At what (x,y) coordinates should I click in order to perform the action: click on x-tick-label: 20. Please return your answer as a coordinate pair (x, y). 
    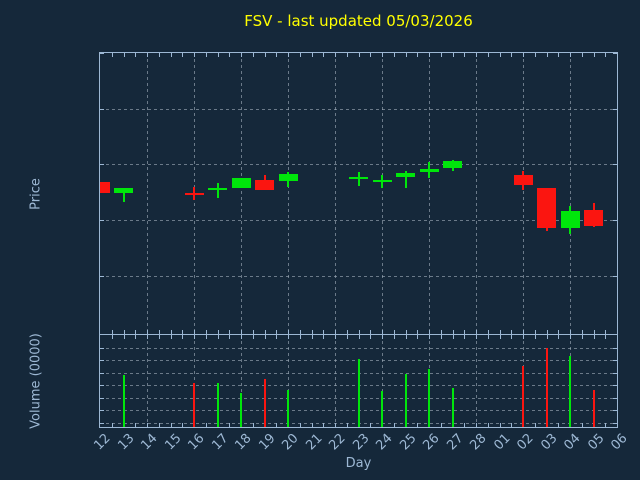
    Looking at the image, I should click on (290, 442).